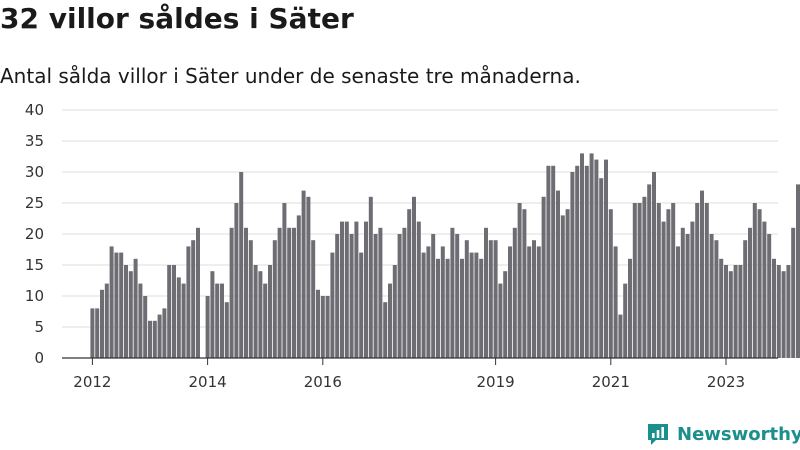 The image size is (800, 450). I want to click on y-tick-label: 20, so click(34, 234).